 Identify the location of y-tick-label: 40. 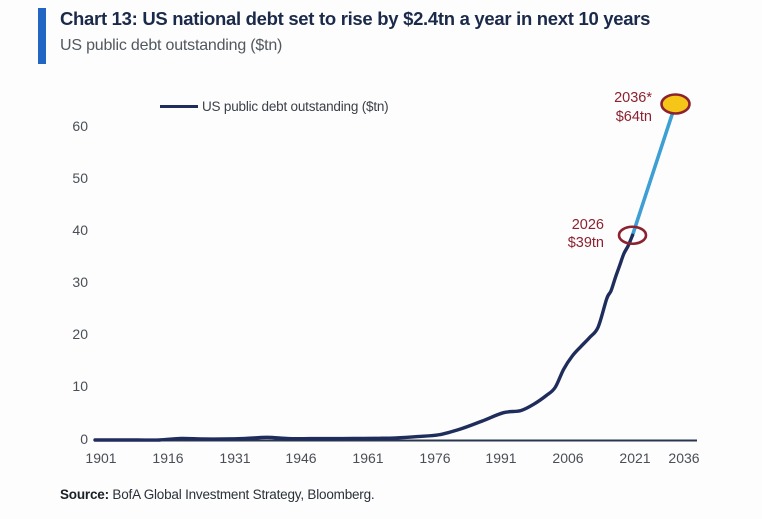
(80, 230).